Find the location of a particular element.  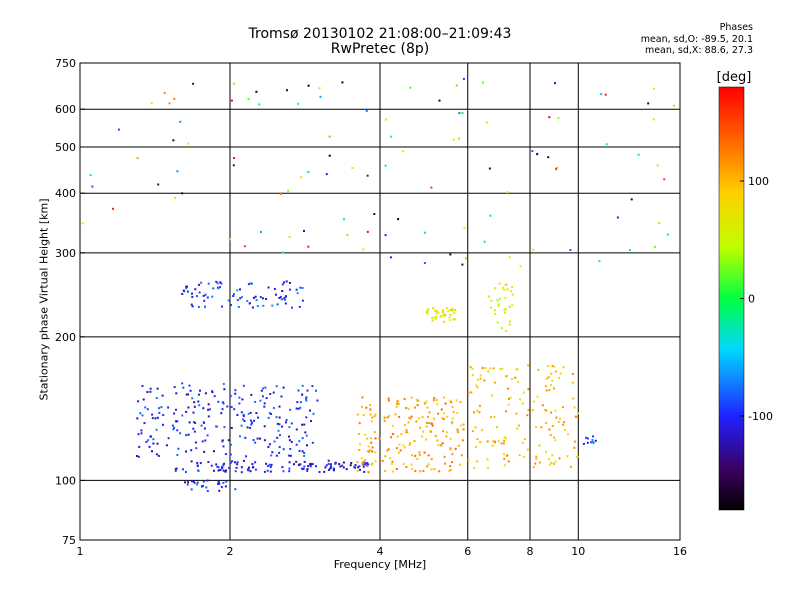

colorbar-title: [deg] is located at coordinates (734, 77).